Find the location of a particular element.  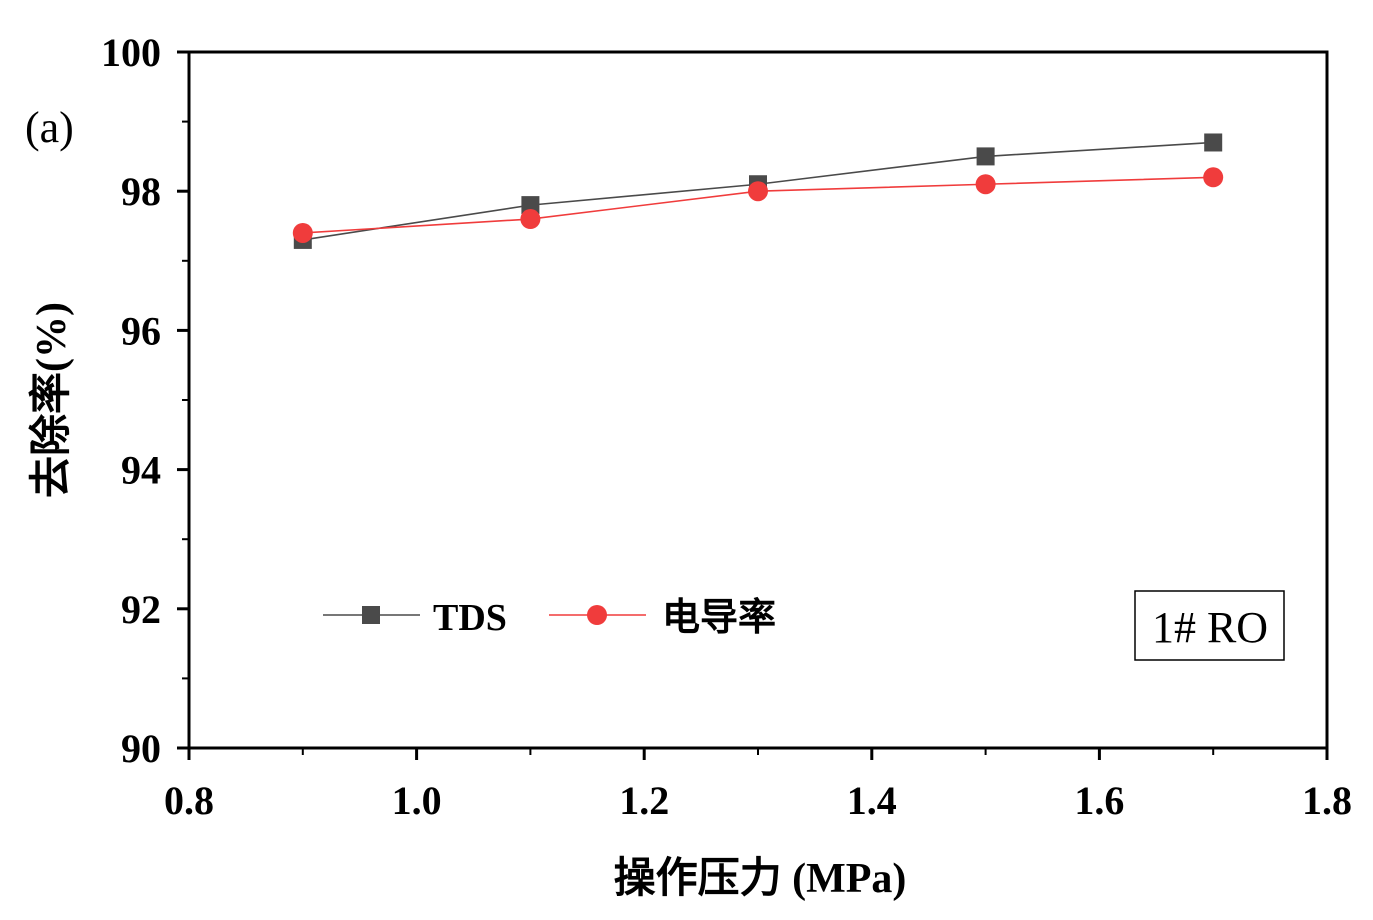

legend: TDS 电导率 is located at coordinates (549, 618).